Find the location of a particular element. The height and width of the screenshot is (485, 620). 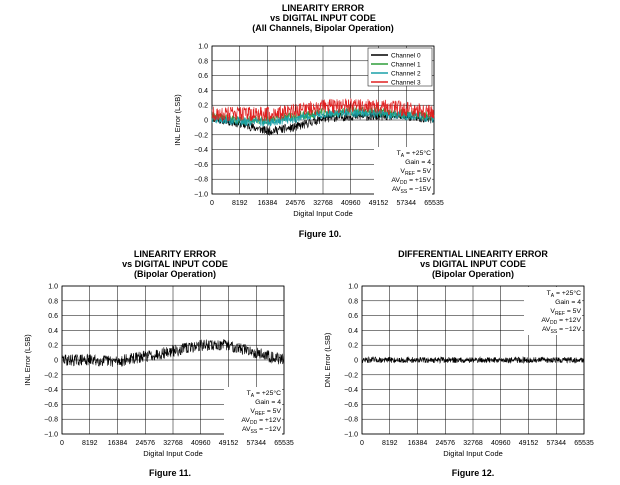

condition-text: AVDD = +15V is located at coordinates (411, 181).